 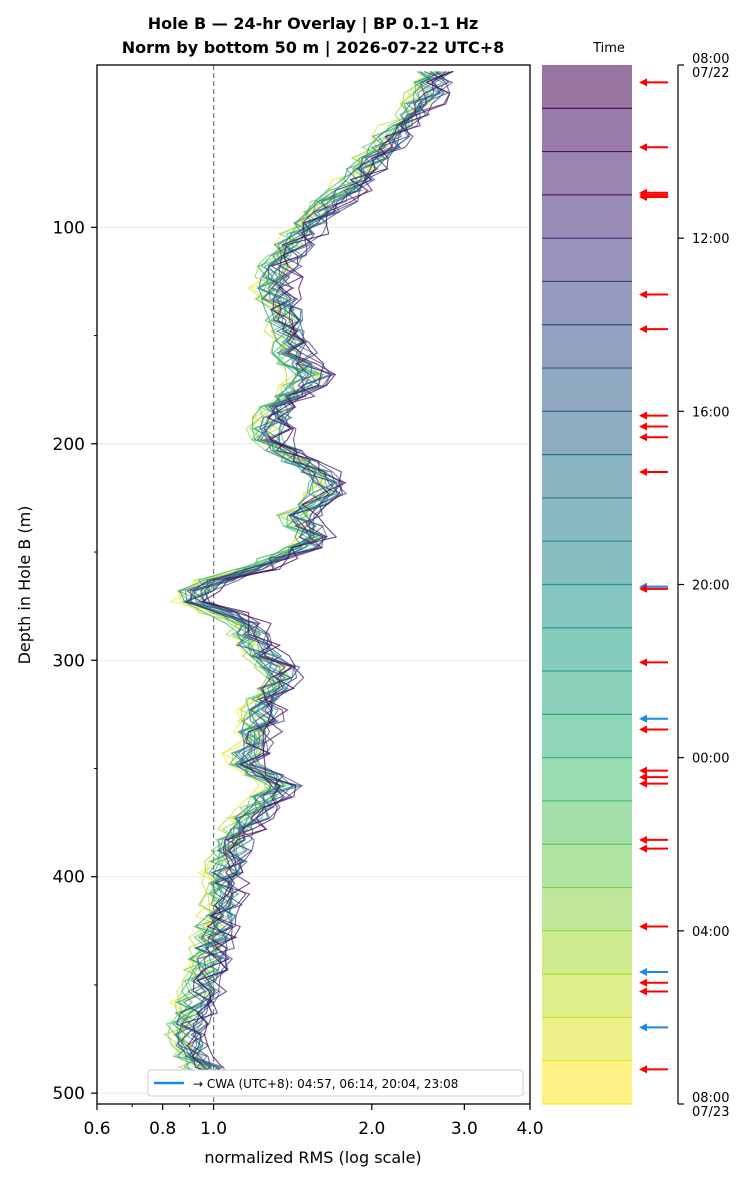 I want to click on chart-subtitle: Norm by bottom 50 m | 2026-07-22 UTC+8, so click(x=313, y=48).